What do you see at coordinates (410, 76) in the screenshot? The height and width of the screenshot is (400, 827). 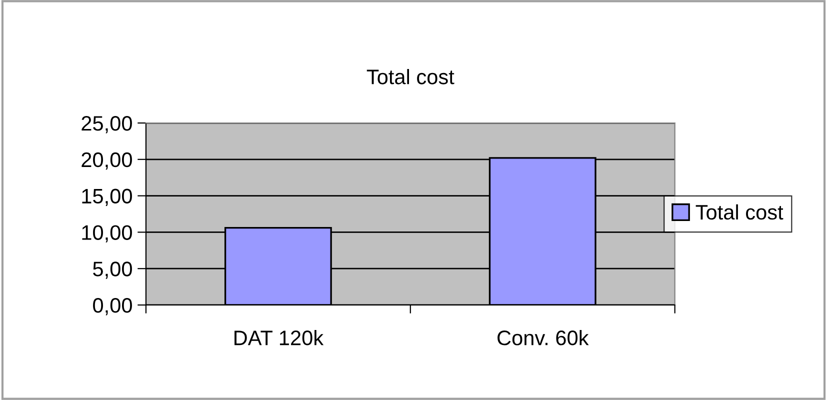 I see `chart-title: Total cost` at bounding box center [410, 76].